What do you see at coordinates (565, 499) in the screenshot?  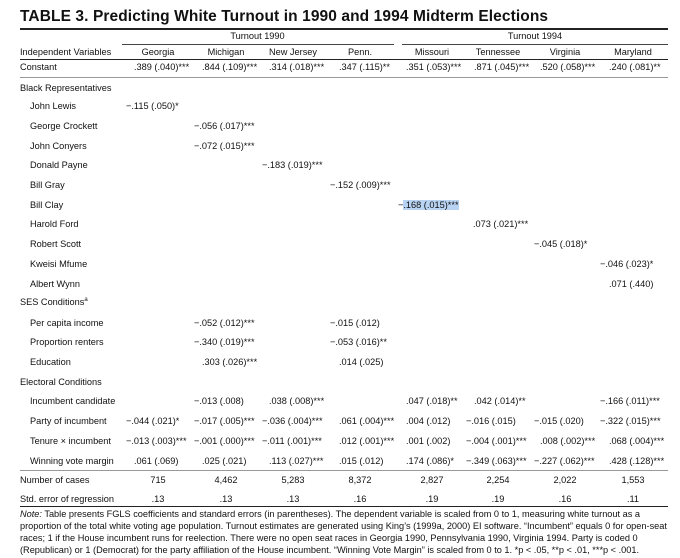 I see `cell-std-error-virginia: .16` at bounding box center [565, 499].